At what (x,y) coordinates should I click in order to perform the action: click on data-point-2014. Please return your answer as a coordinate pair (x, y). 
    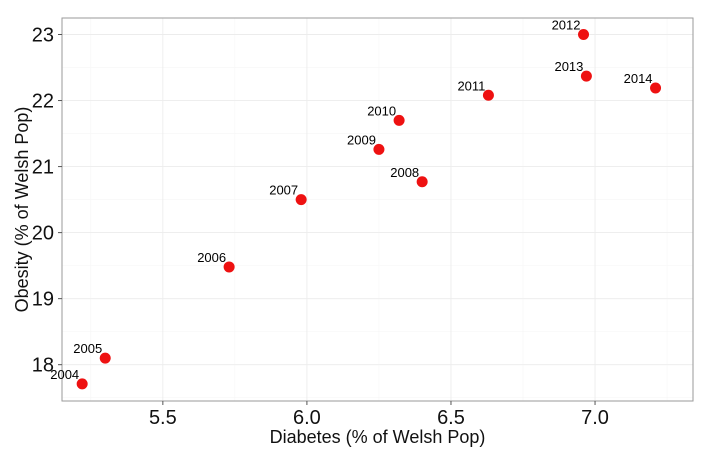
    Looking at the image, I should click on (656, 88).